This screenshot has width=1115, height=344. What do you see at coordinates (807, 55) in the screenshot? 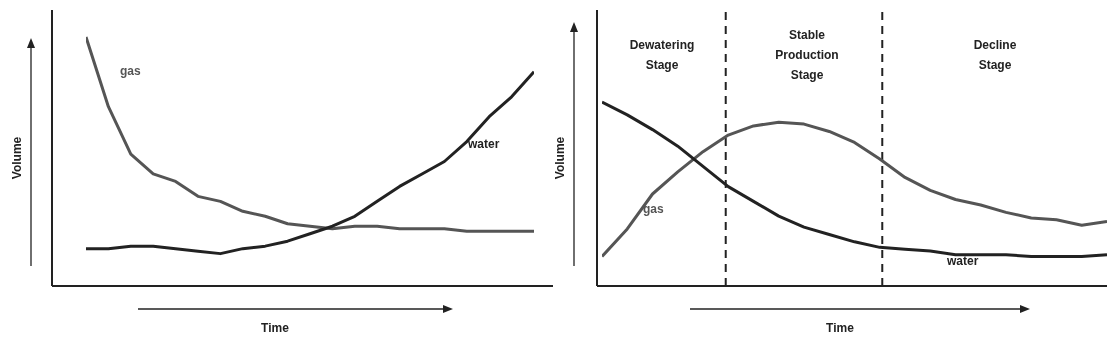
I see `text: Stable Production Stage` at bounding box center [807, 55].